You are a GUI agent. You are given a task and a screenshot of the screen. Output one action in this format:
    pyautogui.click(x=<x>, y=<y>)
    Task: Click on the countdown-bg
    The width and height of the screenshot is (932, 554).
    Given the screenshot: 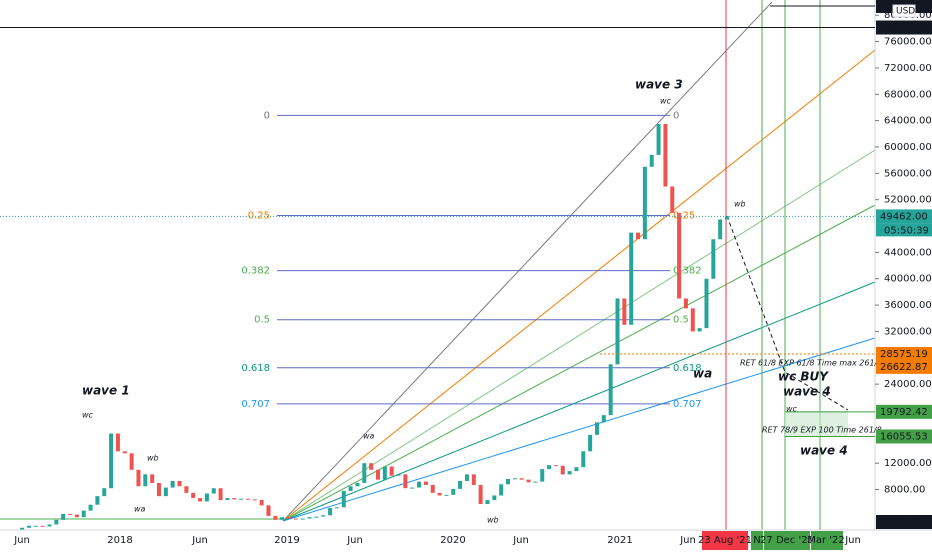 What is the action you would take?
    pyautogui.click(x=904, y=230)
    